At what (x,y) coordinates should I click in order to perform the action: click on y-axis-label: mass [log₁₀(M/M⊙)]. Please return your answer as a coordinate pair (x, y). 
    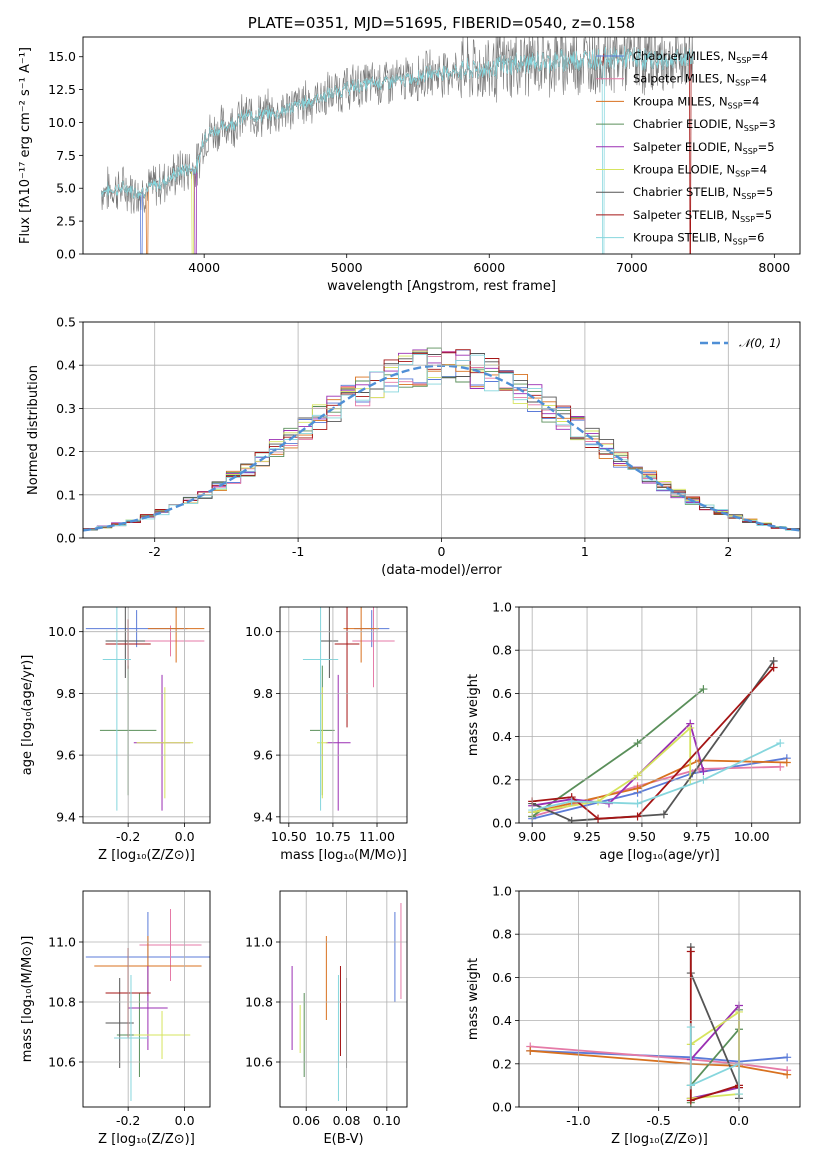
    Looking at the image, I should click on (27, 999).